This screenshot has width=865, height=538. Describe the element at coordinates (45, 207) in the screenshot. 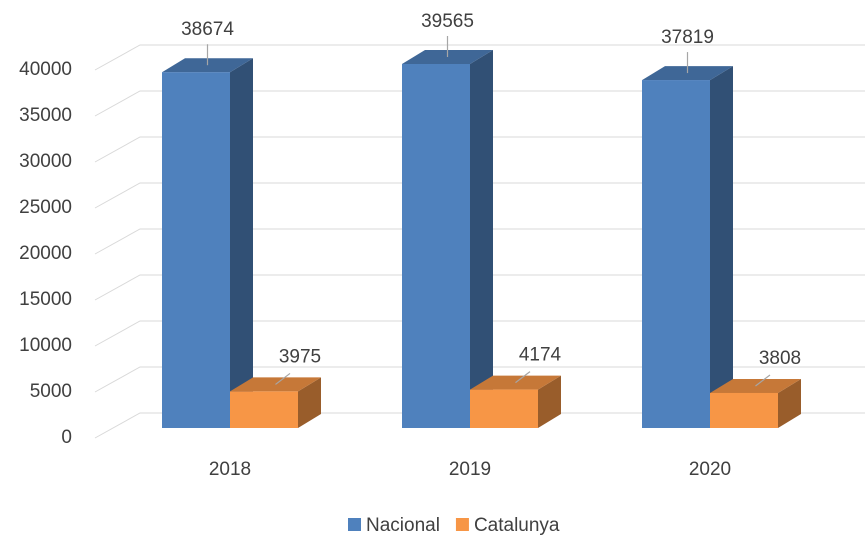

I see `y-tick-label: 25000` at that location.